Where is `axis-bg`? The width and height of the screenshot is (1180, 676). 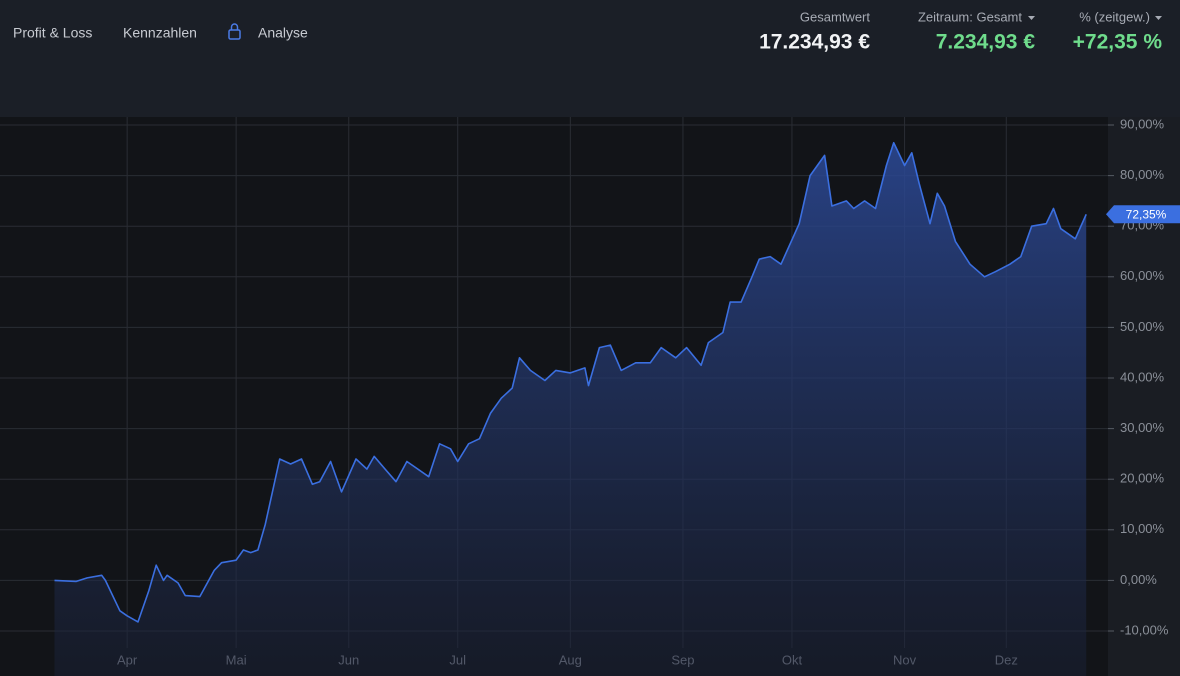 axis-bg is located at coordinates (1144, 396).